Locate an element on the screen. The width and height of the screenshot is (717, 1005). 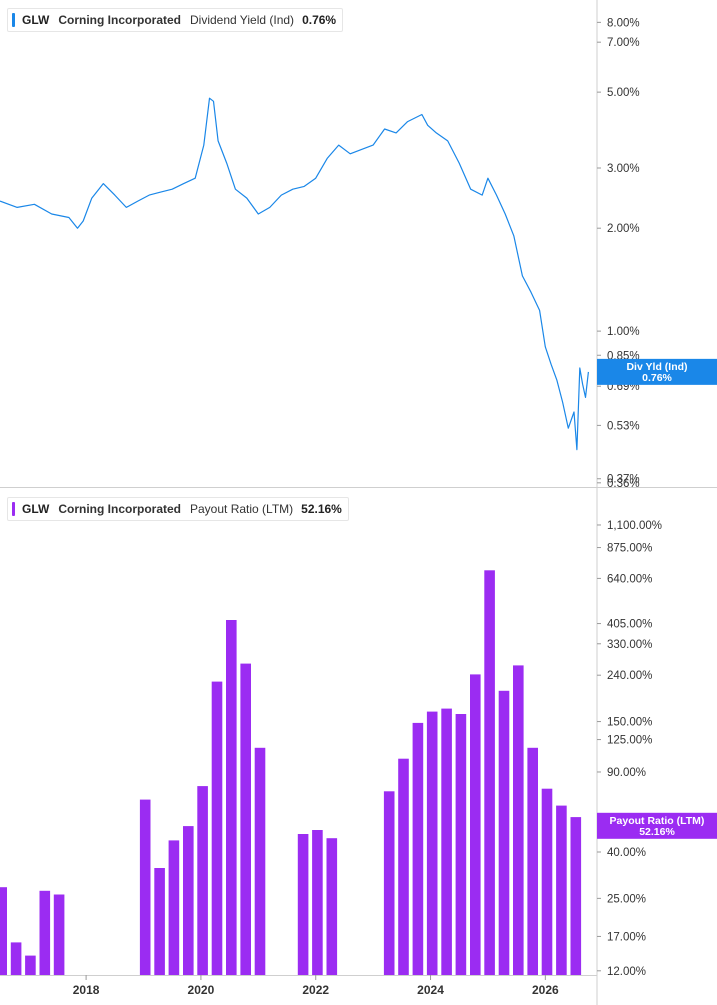
metric-label: Dividend Yield (Ind) is located at coordinates (242, 20).